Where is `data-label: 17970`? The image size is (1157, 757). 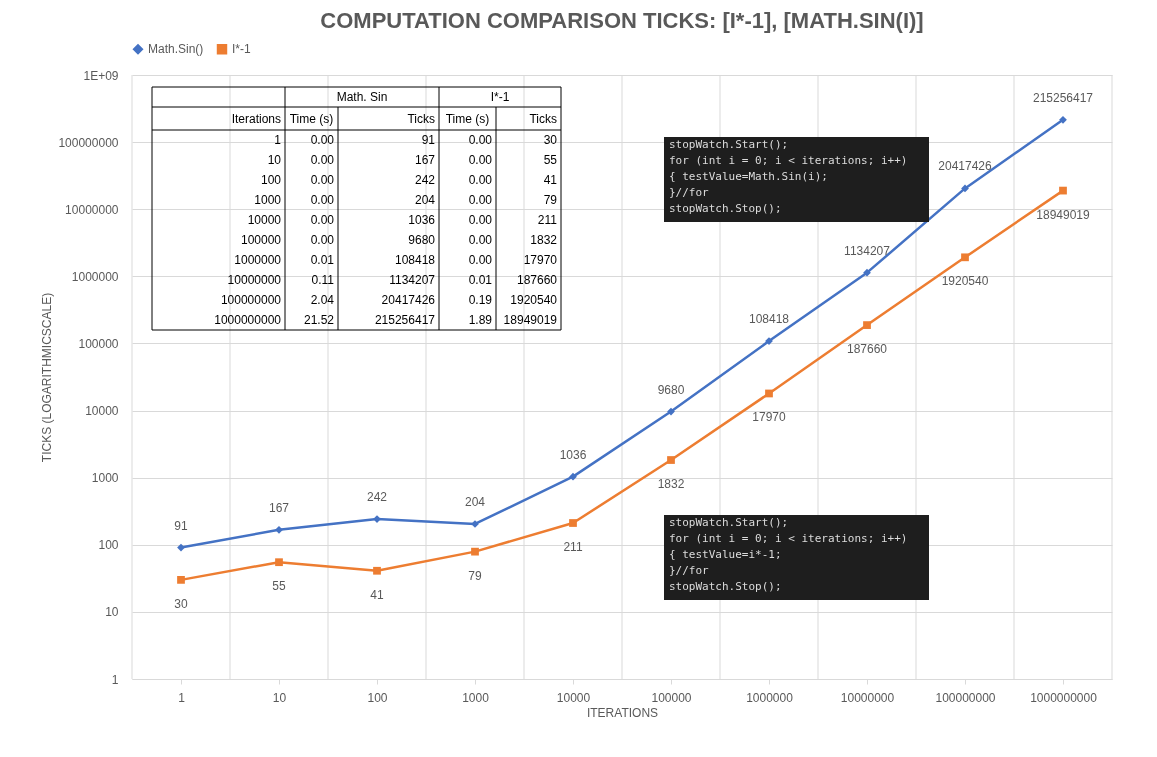
data-label: 17970 is located at coordinates (769, 417).